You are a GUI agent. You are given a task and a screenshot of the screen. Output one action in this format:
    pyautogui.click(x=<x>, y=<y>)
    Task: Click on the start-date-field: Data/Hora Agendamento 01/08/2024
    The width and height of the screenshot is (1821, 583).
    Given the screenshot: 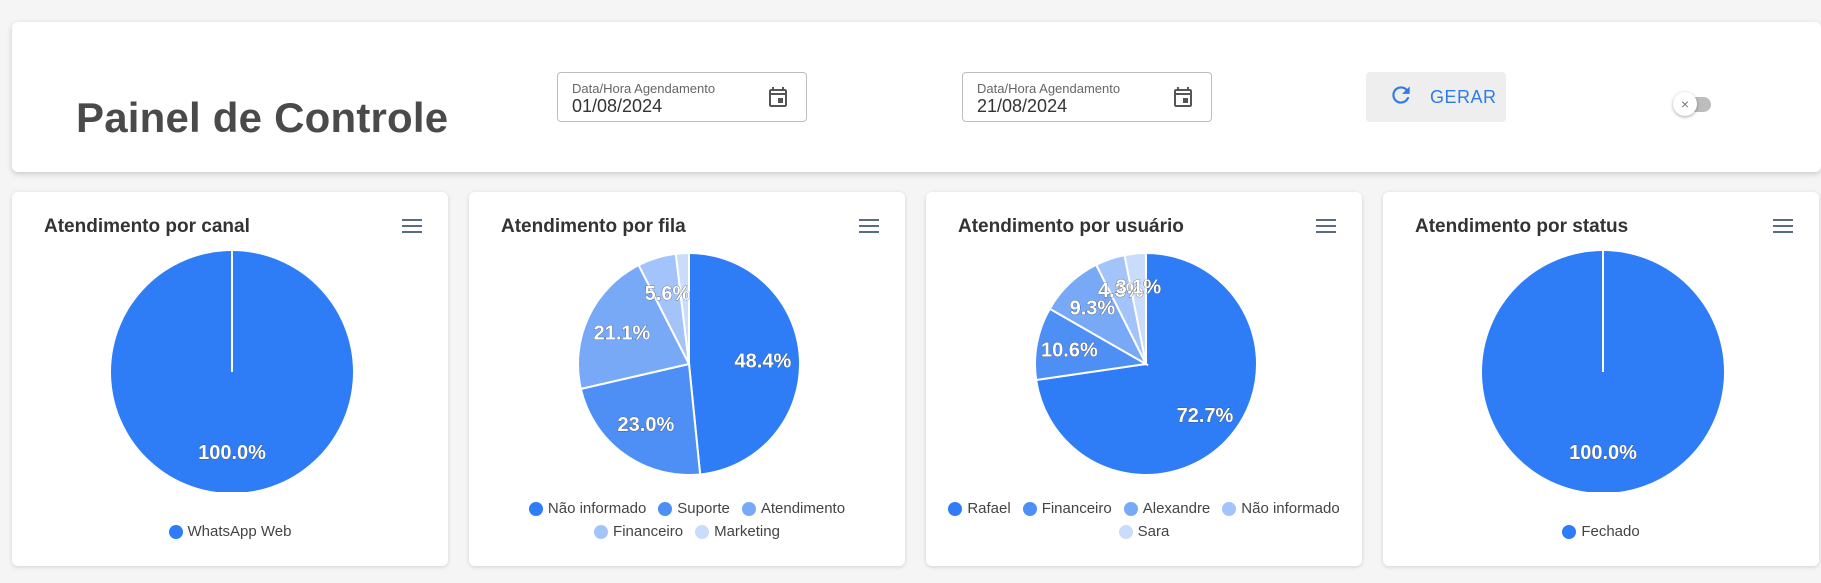 What is the action you would take?
    pyautogui.click(x=682, y=97)
    